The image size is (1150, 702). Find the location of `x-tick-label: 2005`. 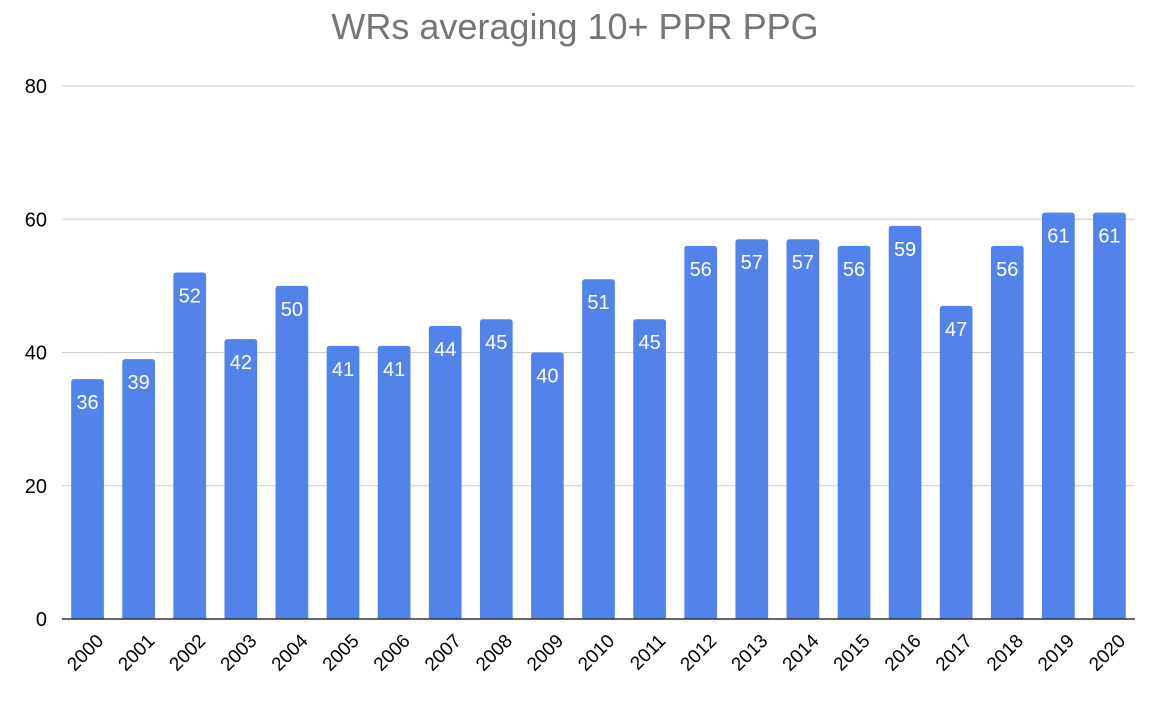

x-tick-label: 2005 is located at coordinates (341, 653).